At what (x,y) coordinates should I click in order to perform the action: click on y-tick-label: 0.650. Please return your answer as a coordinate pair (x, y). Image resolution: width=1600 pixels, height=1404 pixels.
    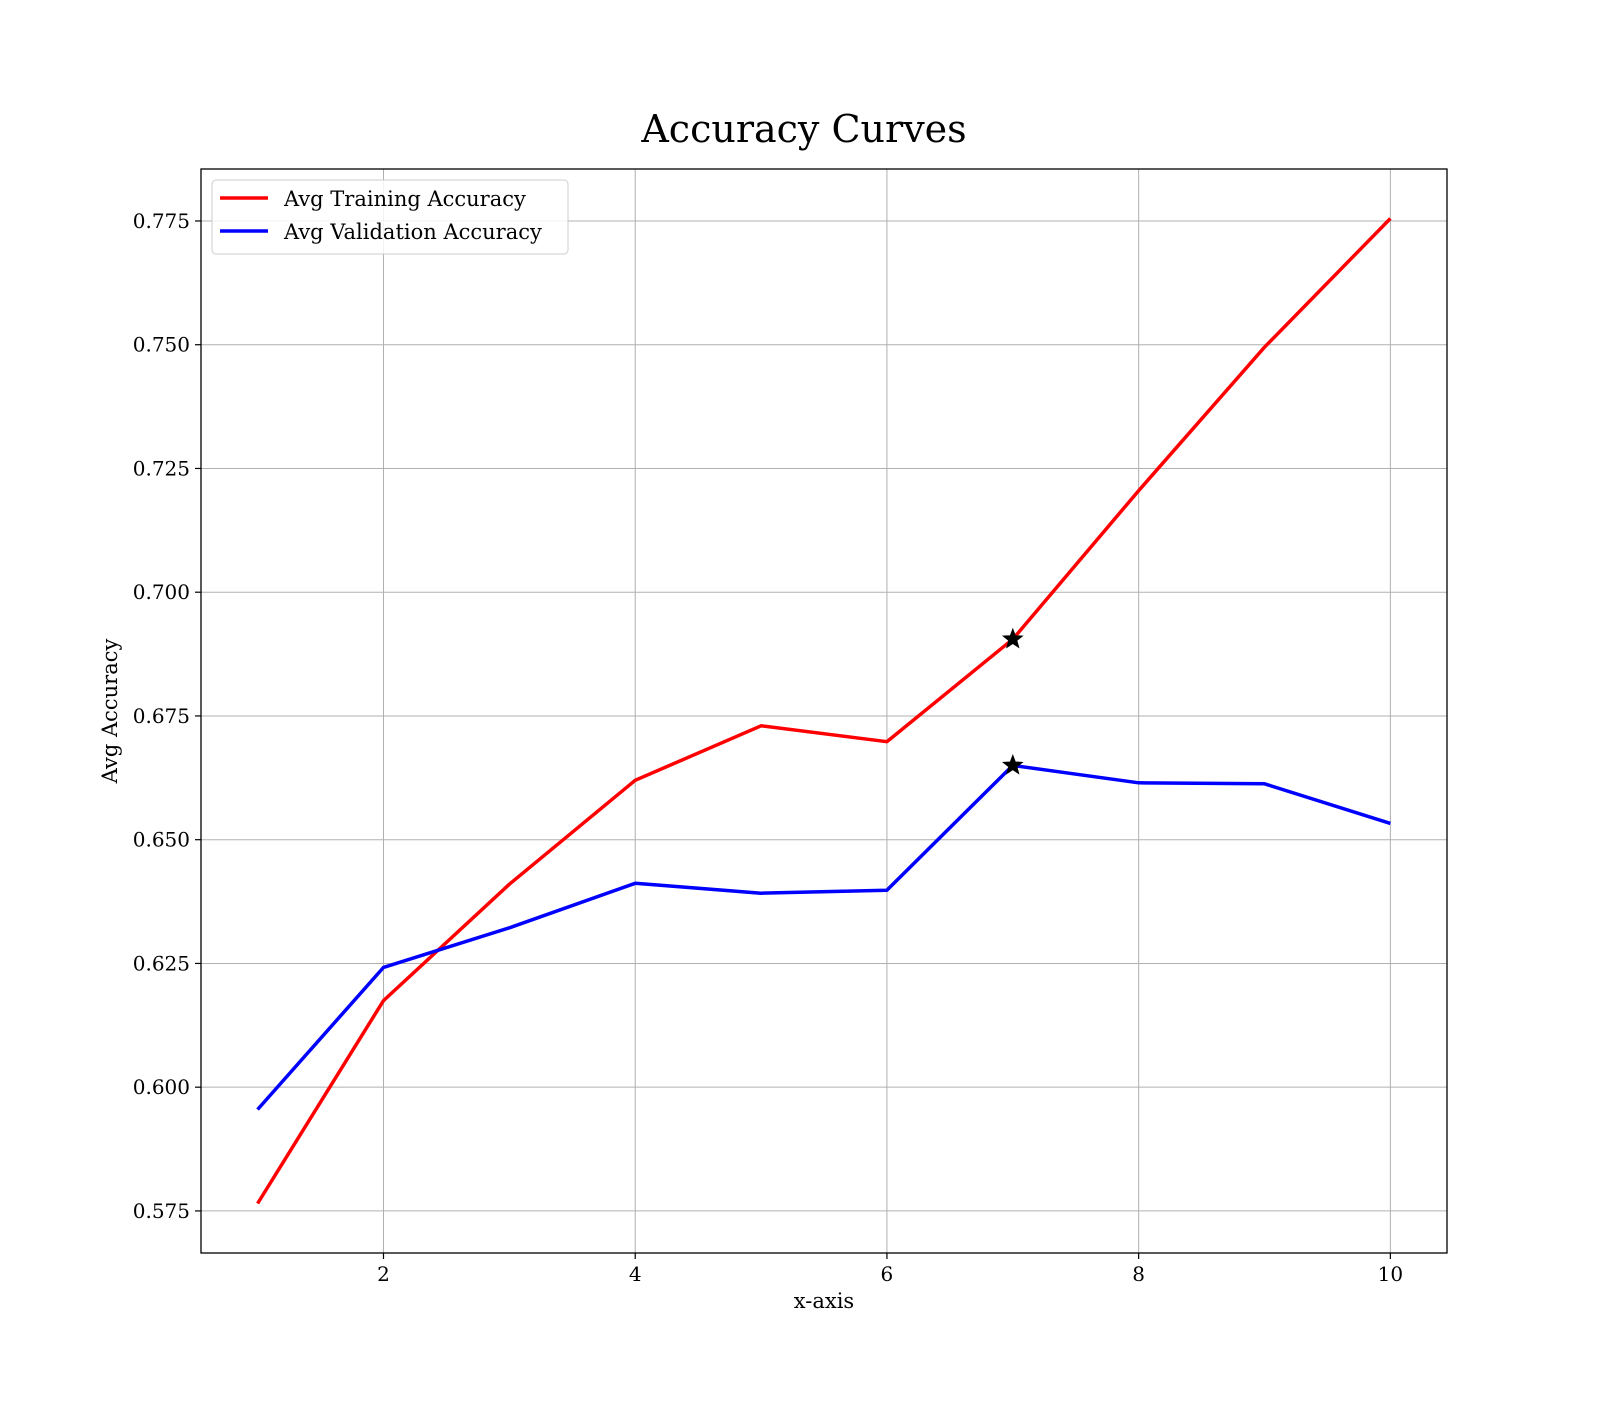
    Looking at the image, I should click on (161, 840).